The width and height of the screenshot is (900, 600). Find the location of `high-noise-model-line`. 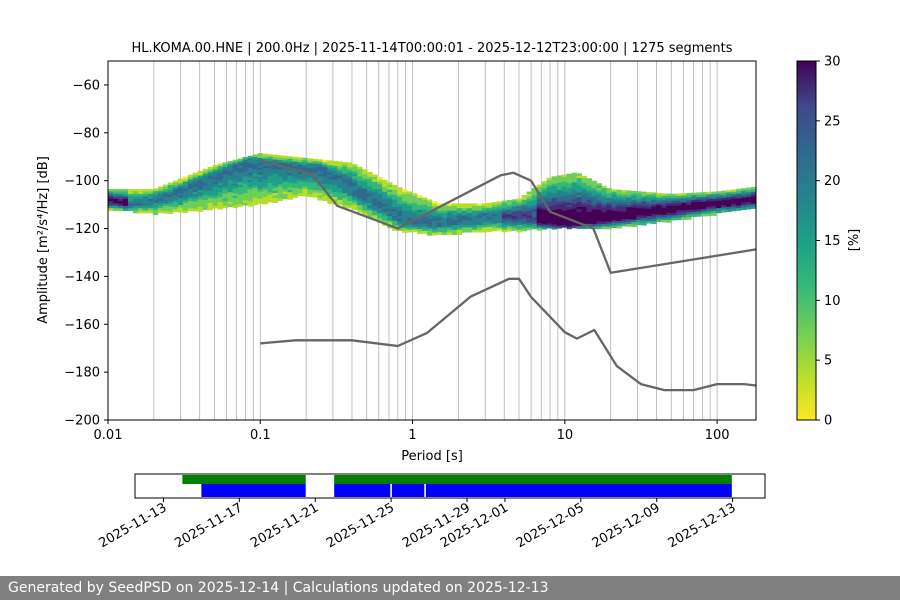

high-noise-model-line is located at coordinates (508, 216).